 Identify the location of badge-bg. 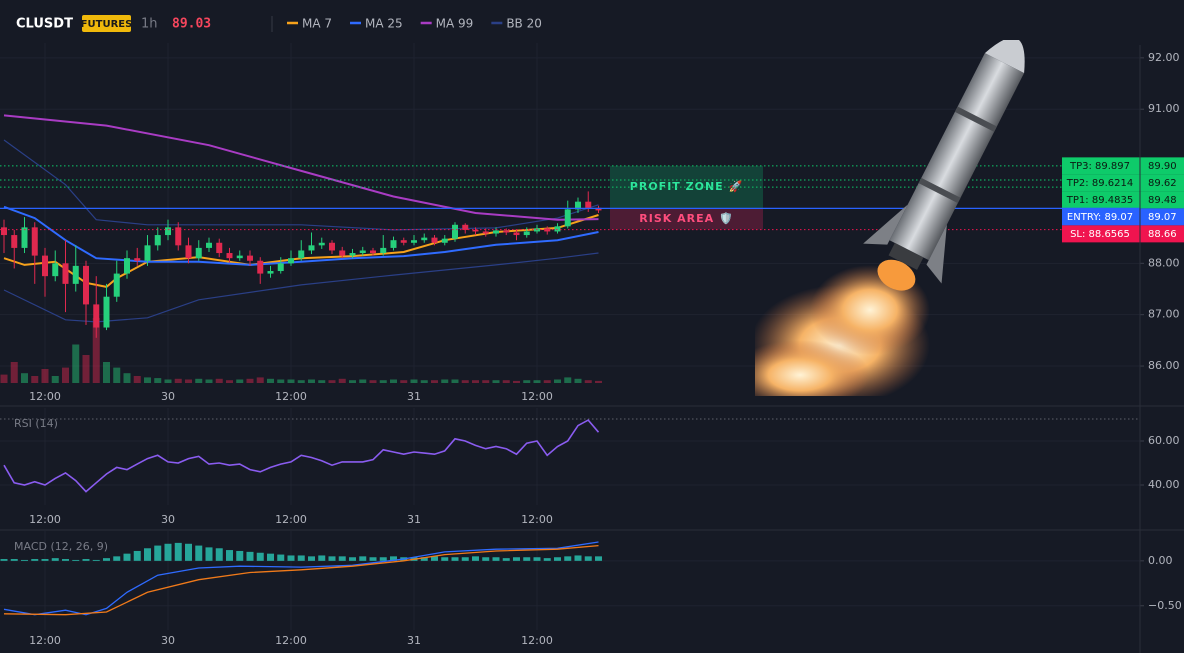
(106, 23).